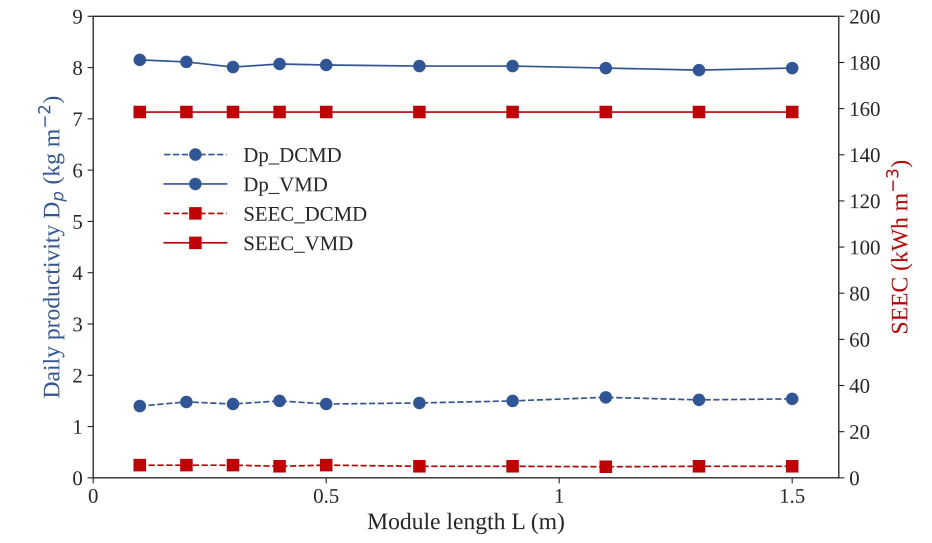 This screenshot has height=543, width=932. I want to click on y2-axis-title: SEEC (kWh m$^{−3}$), so click(899, 246).